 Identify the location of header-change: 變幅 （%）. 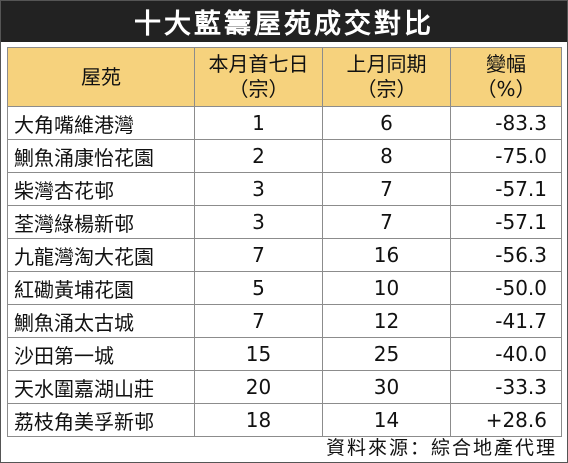
(506, 77).